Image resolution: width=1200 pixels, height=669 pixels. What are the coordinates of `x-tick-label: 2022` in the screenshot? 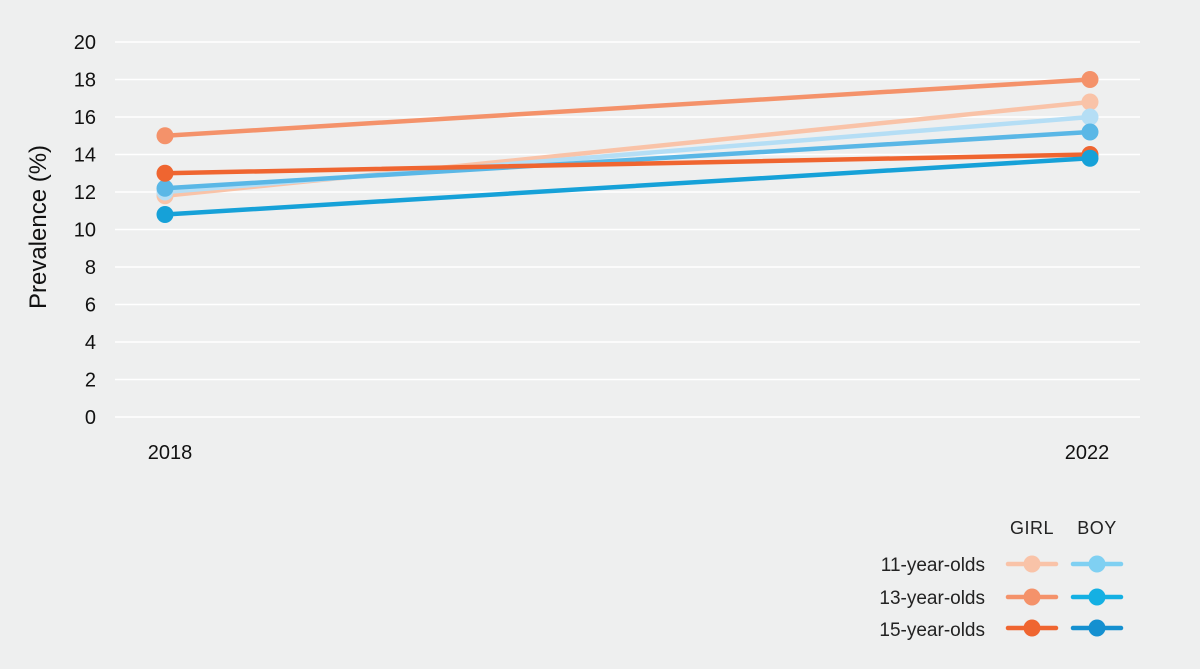 It's located at (1087, 453).